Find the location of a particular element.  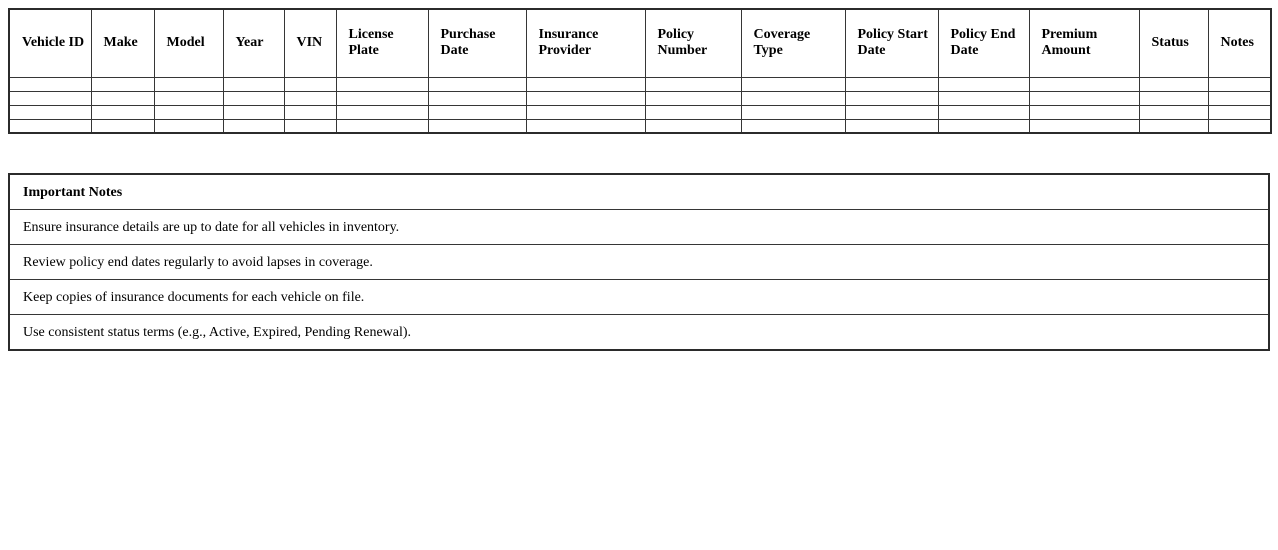

column-header-vehicle-id: Vehicle ID is located at coordinates (50, 43).